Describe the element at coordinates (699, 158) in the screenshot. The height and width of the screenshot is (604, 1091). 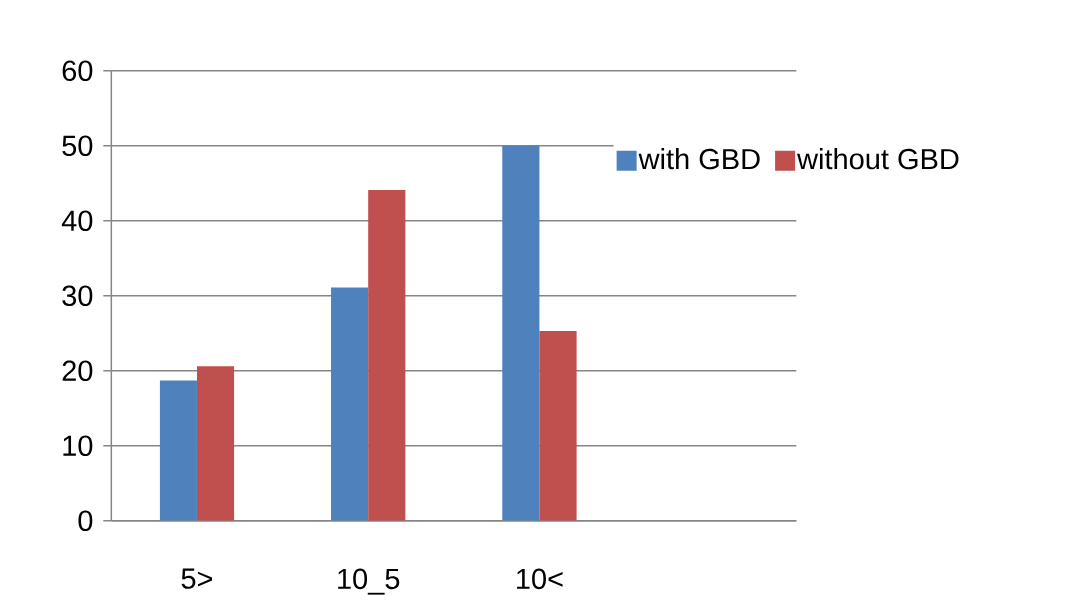
I see `legend-label: with GBD` at that location.